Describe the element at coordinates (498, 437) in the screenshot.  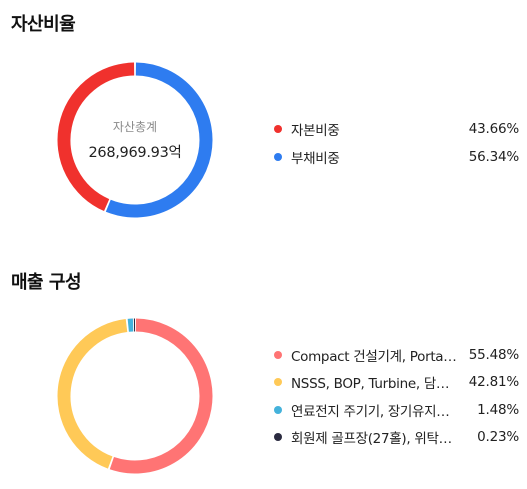
I see `legend-value: 0.23%` at that location.